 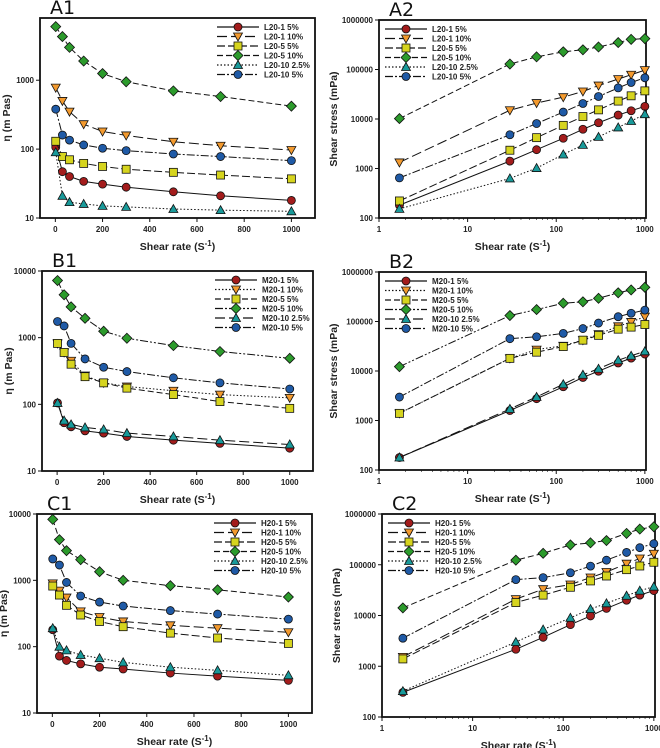 I want to click on legend-item: H20-1 5%, so click(x=429, y=523).